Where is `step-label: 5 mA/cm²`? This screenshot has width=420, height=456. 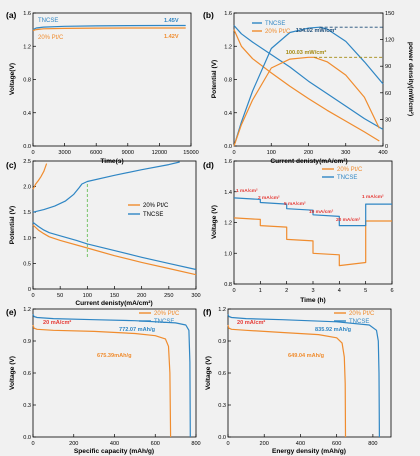 step-label: 5 mA/cm² is located at coordinates (295, 204).